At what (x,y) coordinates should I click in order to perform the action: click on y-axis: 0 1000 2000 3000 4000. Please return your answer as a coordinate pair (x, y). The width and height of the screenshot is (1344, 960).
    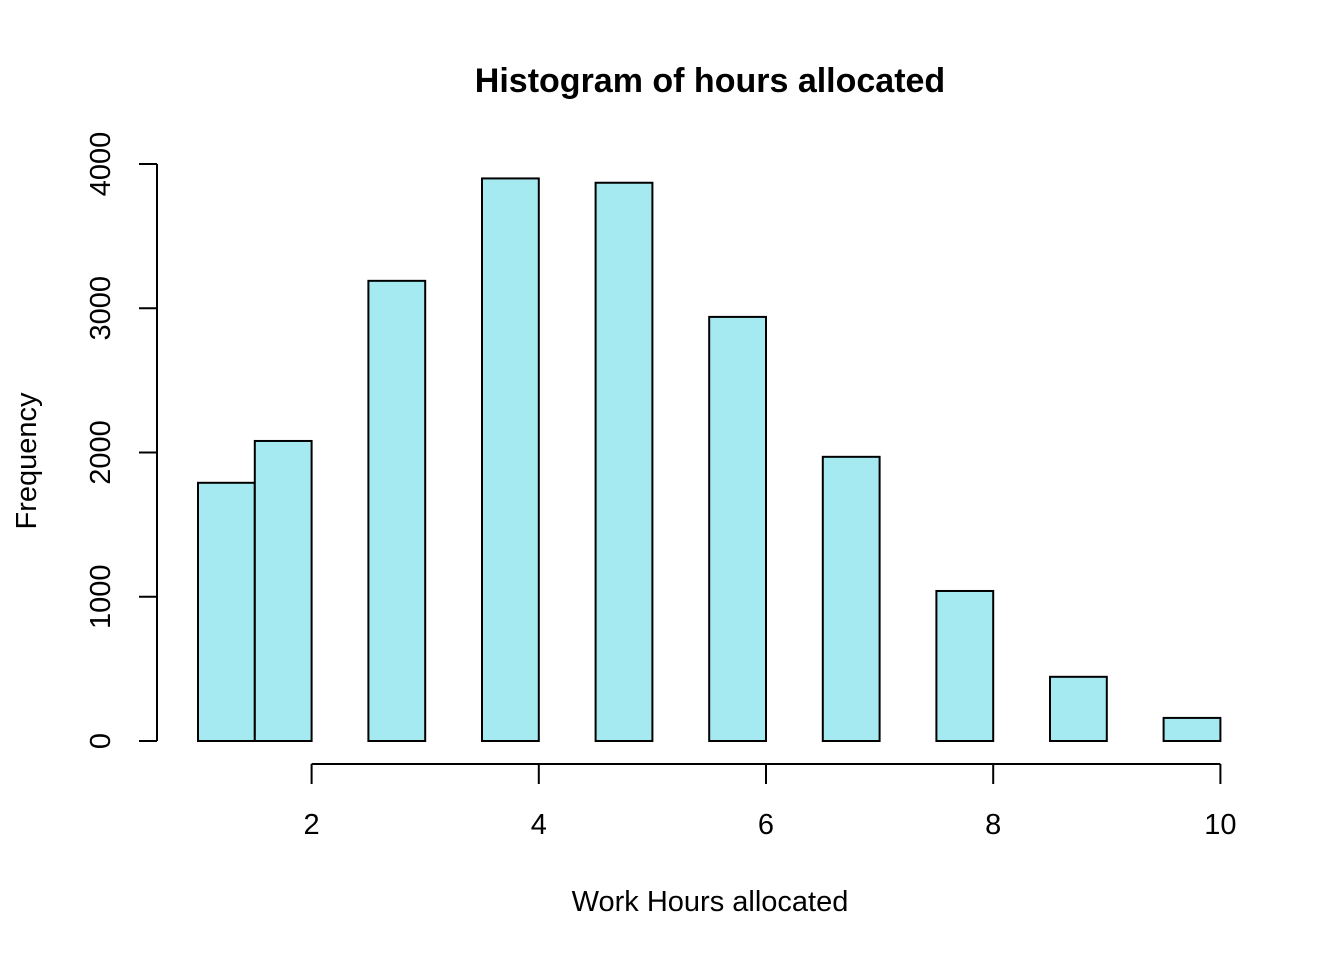
    Looking at the image, I should click on (121, 440).